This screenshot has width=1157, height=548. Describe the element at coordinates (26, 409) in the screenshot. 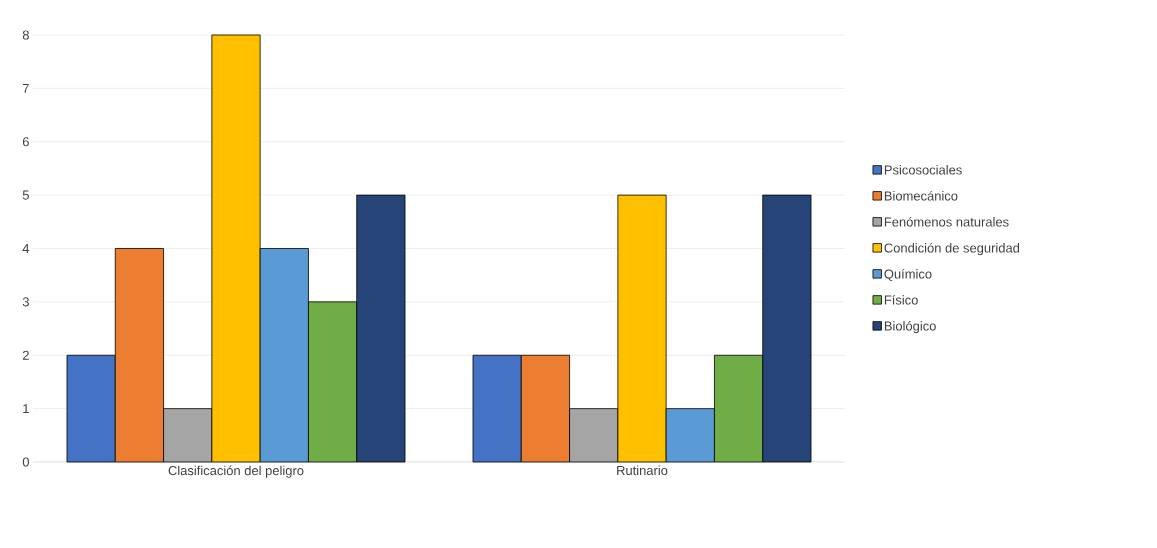

I see `y-tick-label: 1` at that location.